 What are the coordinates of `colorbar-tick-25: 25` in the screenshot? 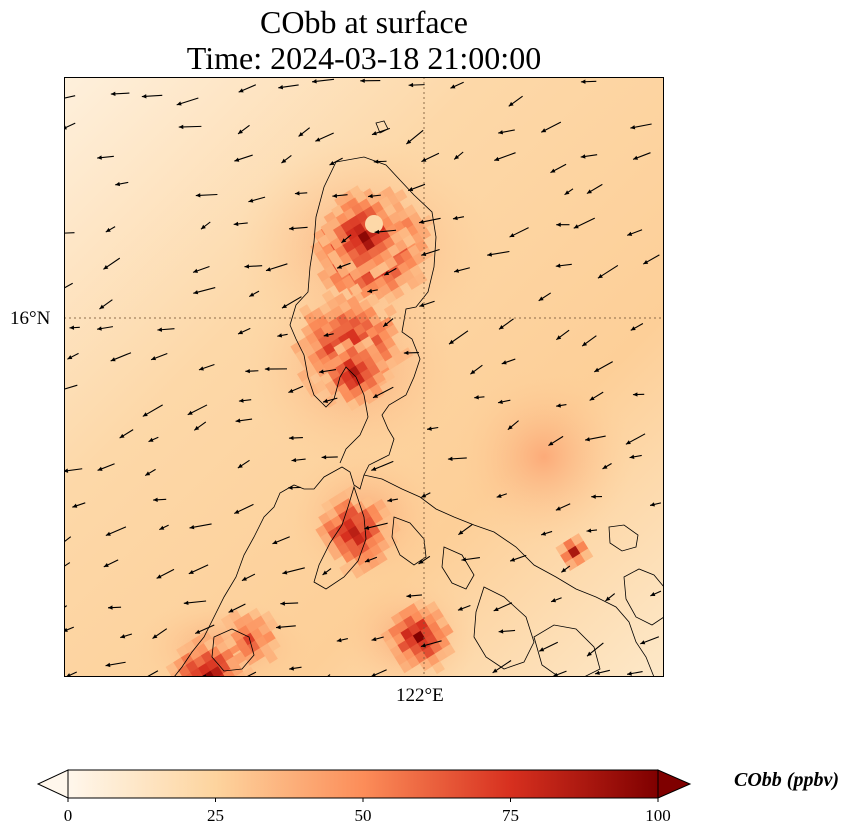 It's located at (215, 815).